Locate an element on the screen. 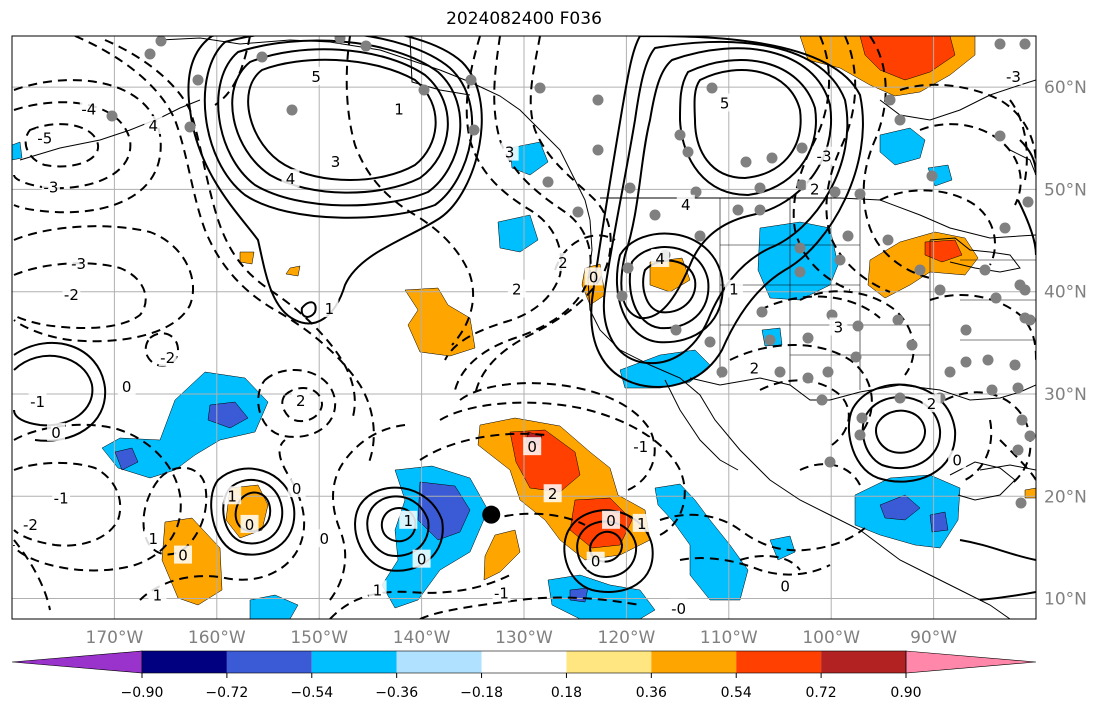 Image resolution: width=1105 pixels, height=712 pixels. shaded-region-red is located at coordinates (943, 251).